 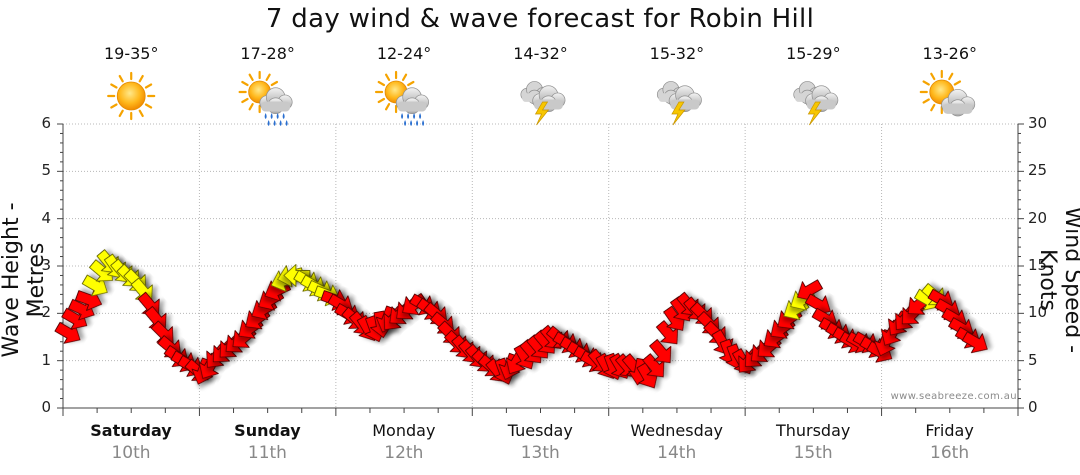 What do you see at coordinates (677, 53) in the screenshot?
I see `day-temperature: 15-32°` at bounding box center [677, 53].